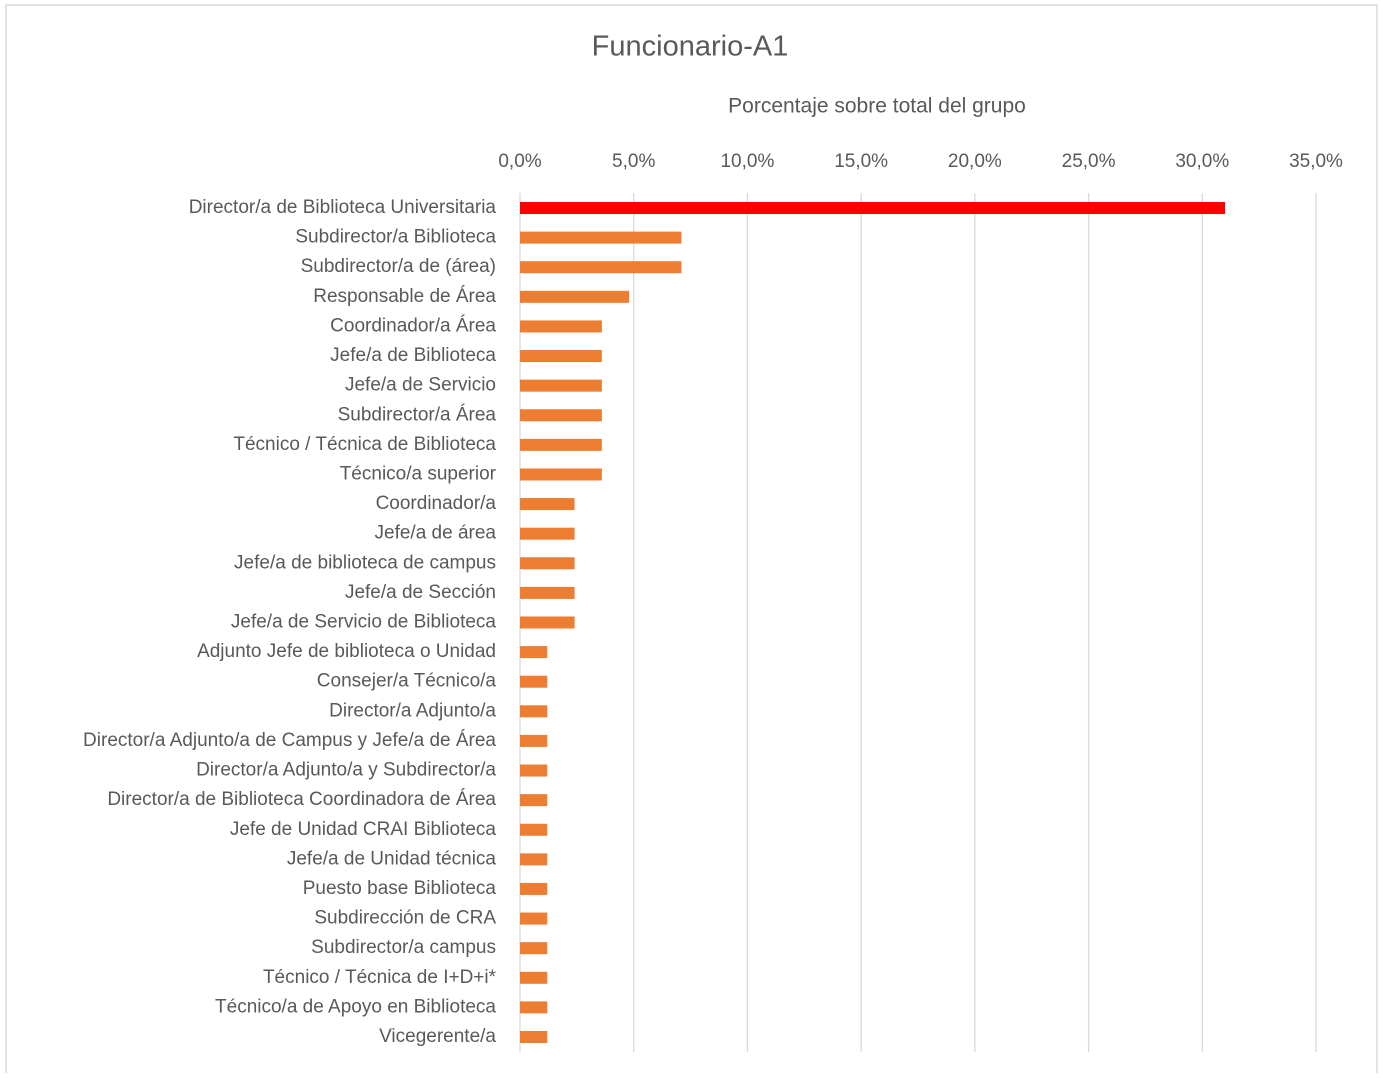 This screenshot has width=1383, height=1078. Describe the element at coordinates (877, 106) in the screenshot. I see `x-axis-label: Porcentaje sobre total del grupo` at that location.